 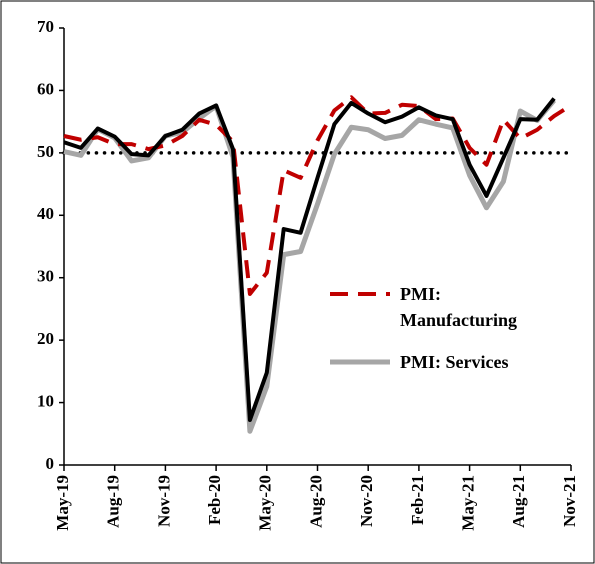 I want to click on y-tick-label: 0, so click(x=50, y=463).